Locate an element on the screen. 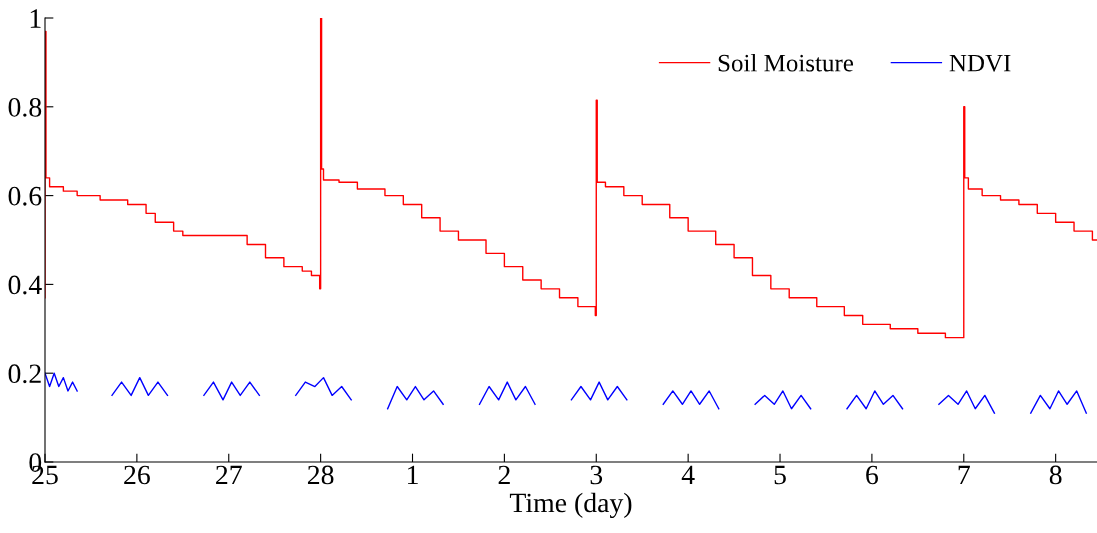 The width and height of the screenshot is (1097, 533). x-tick-label: 6 is located at coordinates (872, 475).